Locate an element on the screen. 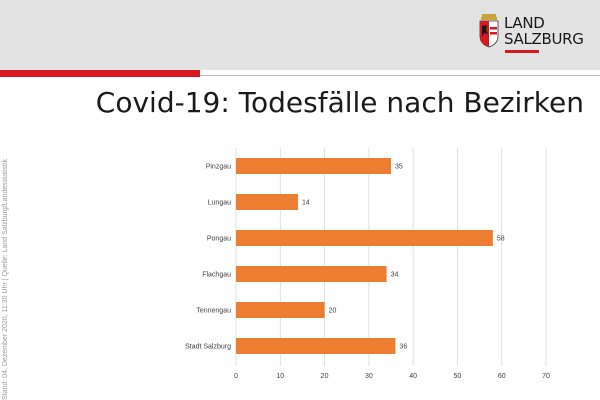  x-tick-label: 20 is located at coordinates (325, 376).